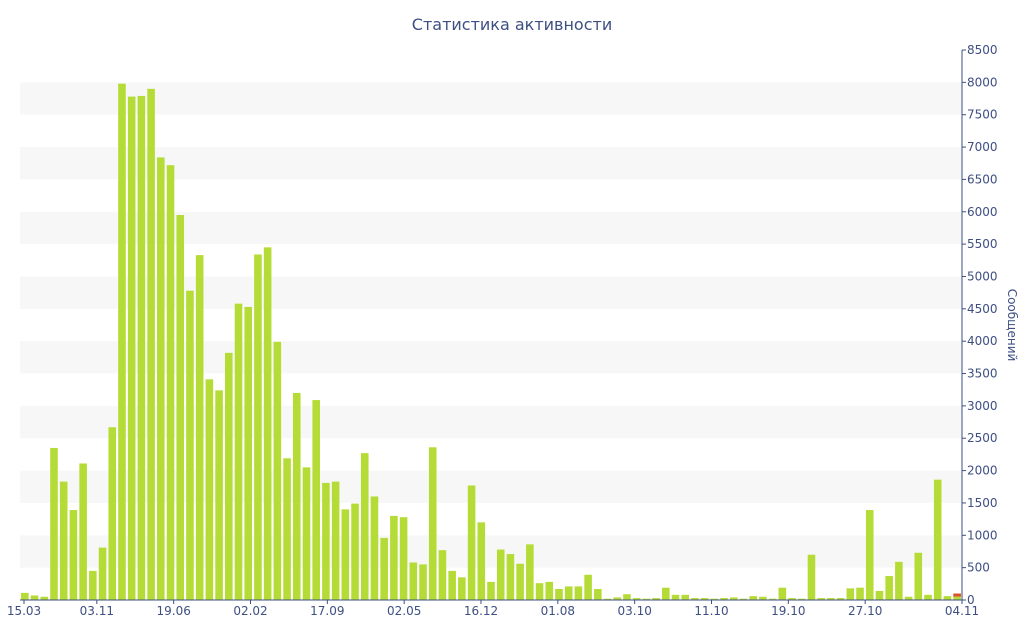 Image resolution: width=1024 pixels, height=640 pixels. I want to click on y-tick-label: 5000, so click(982, 276).